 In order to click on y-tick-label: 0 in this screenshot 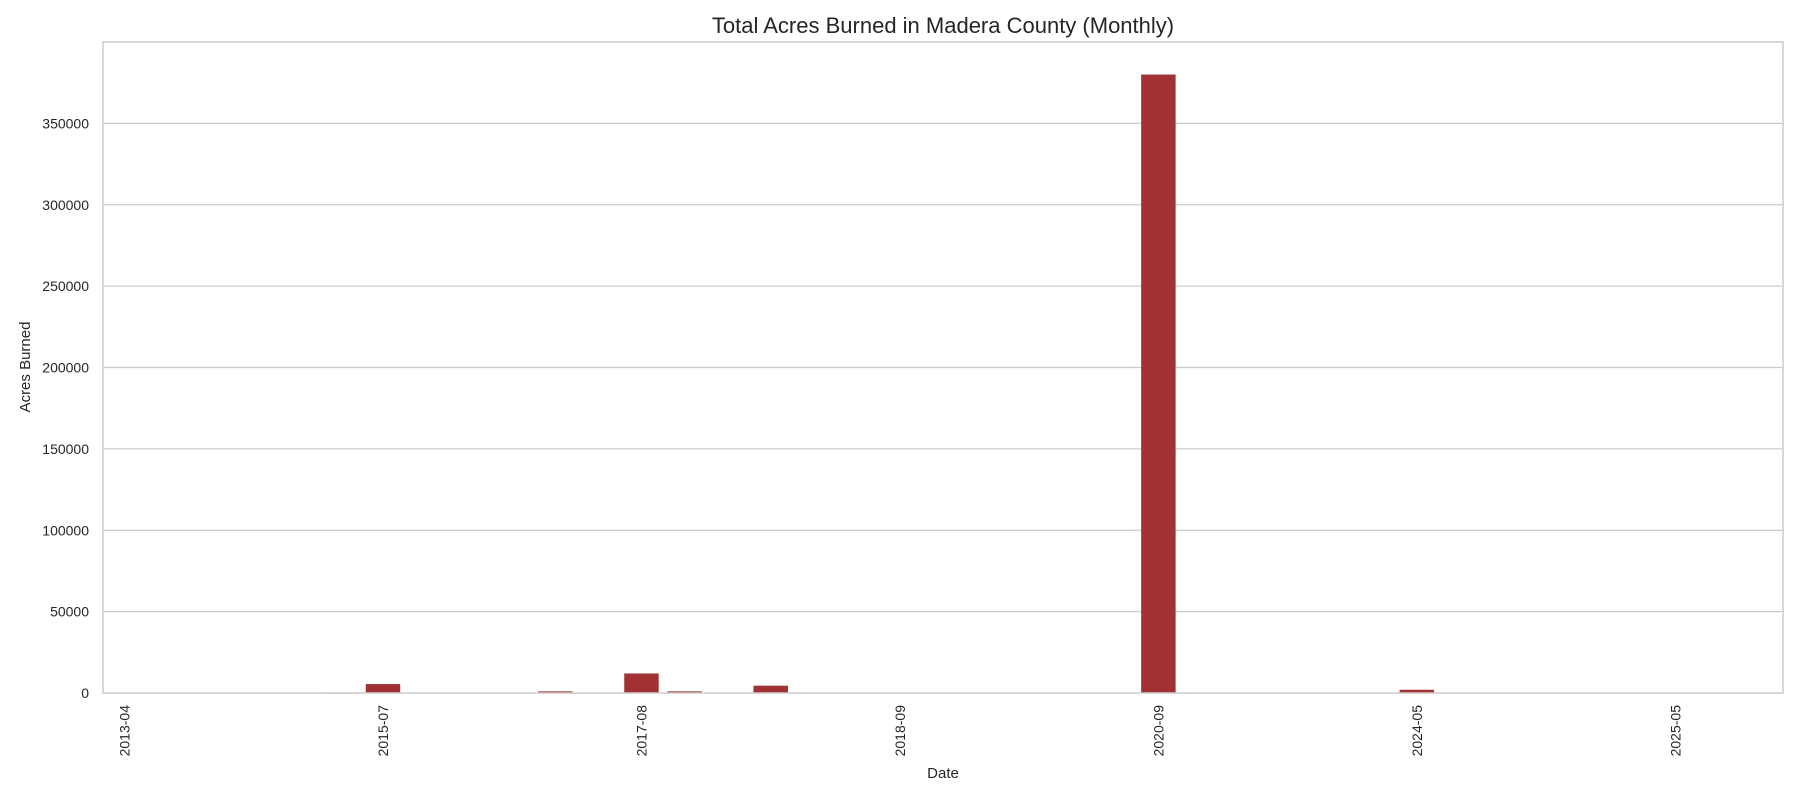, I will do `click(85, 693)`.